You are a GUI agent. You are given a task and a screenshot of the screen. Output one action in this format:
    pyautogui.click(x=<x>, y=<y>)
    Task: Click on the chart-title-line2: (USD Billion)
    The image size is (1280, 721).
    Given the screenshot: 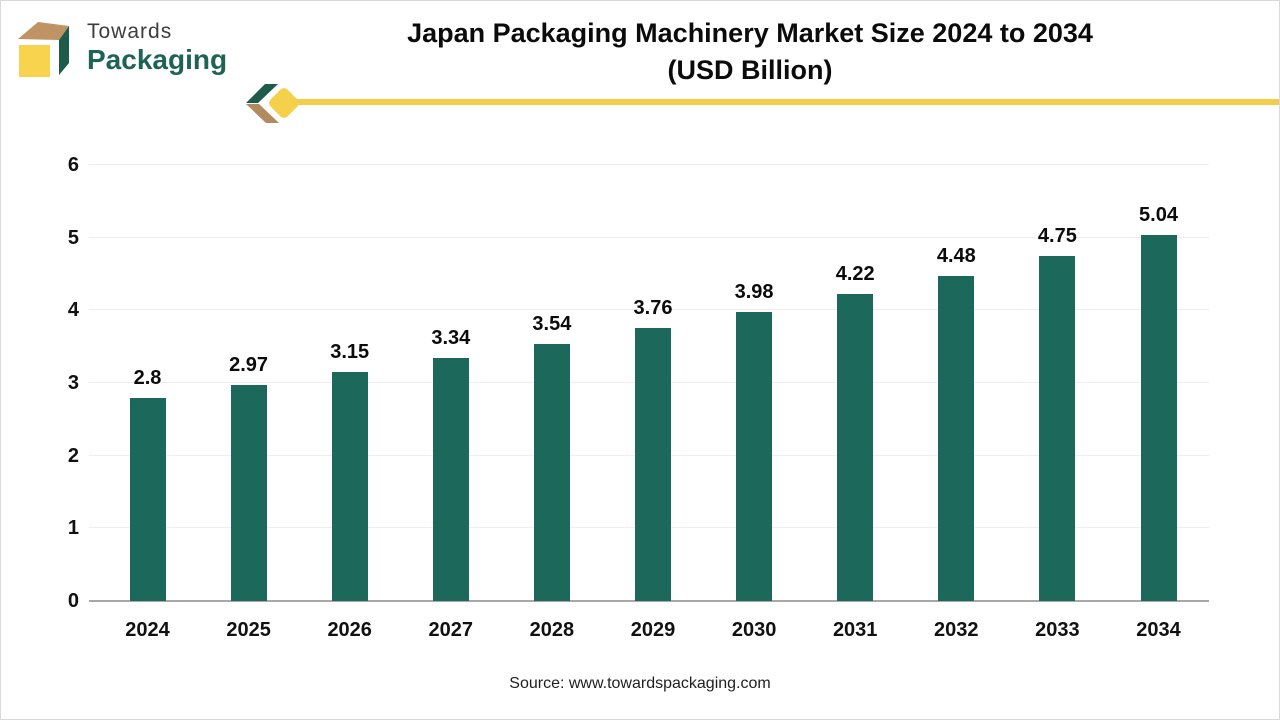 What is the action you would take?
    pyautogui.click(x=750, y=70)
    